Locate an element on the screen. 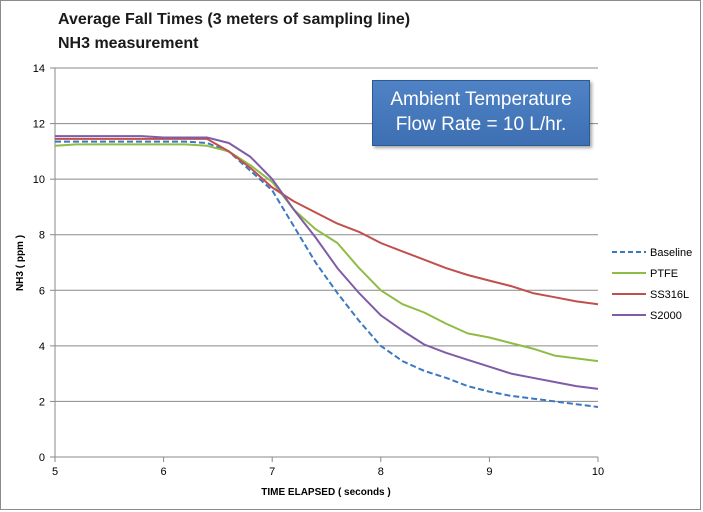  x-tick-label: 10 is located at coordinates (598, 472).